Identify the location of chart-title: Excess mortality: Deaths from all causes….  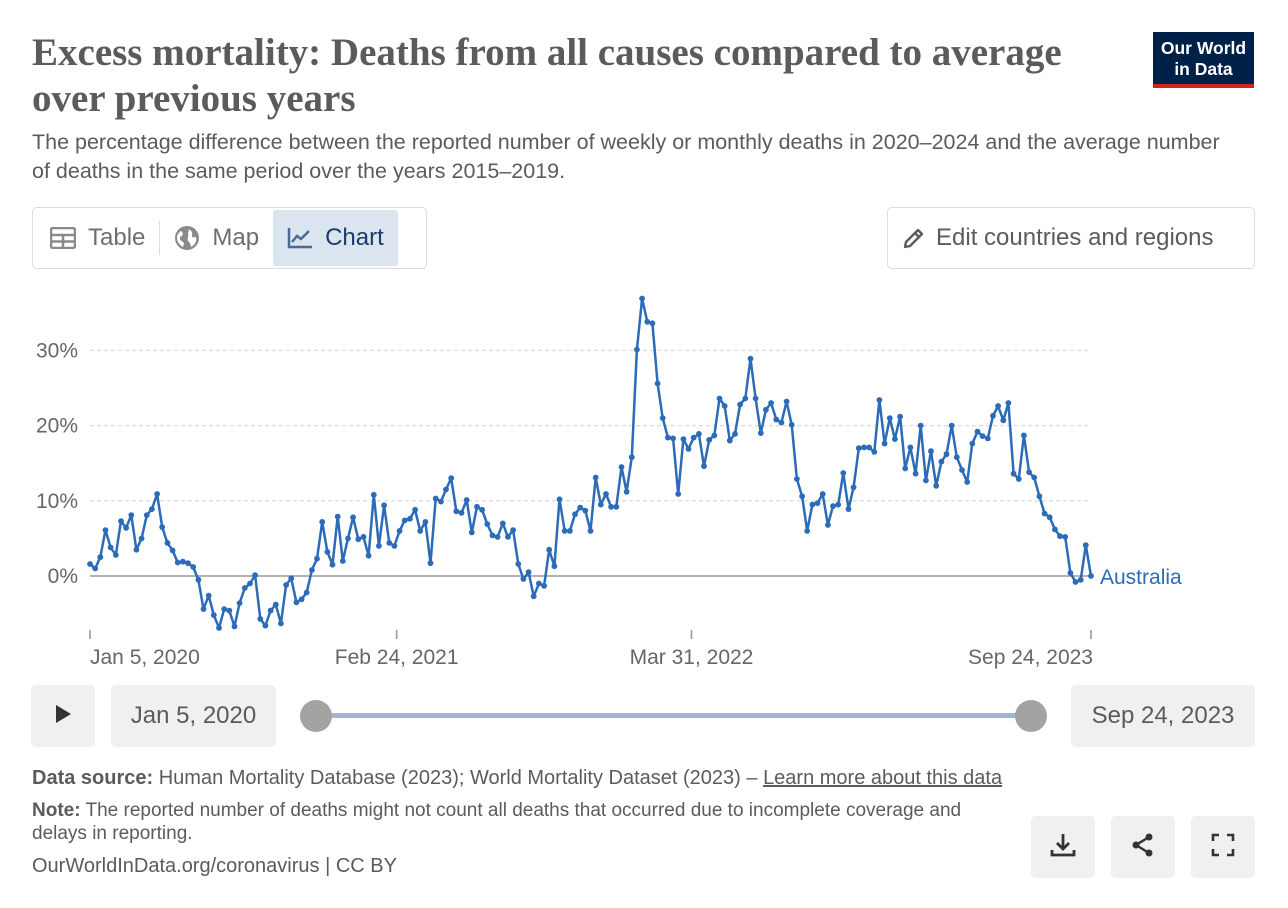
(547, 75).